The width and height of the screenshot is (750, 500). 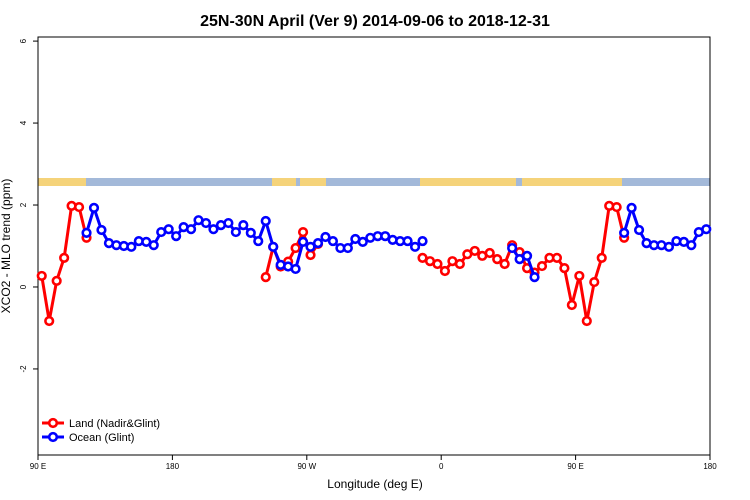 I want to click on x-tick-label: 90 W, so click(x=306, y=466).